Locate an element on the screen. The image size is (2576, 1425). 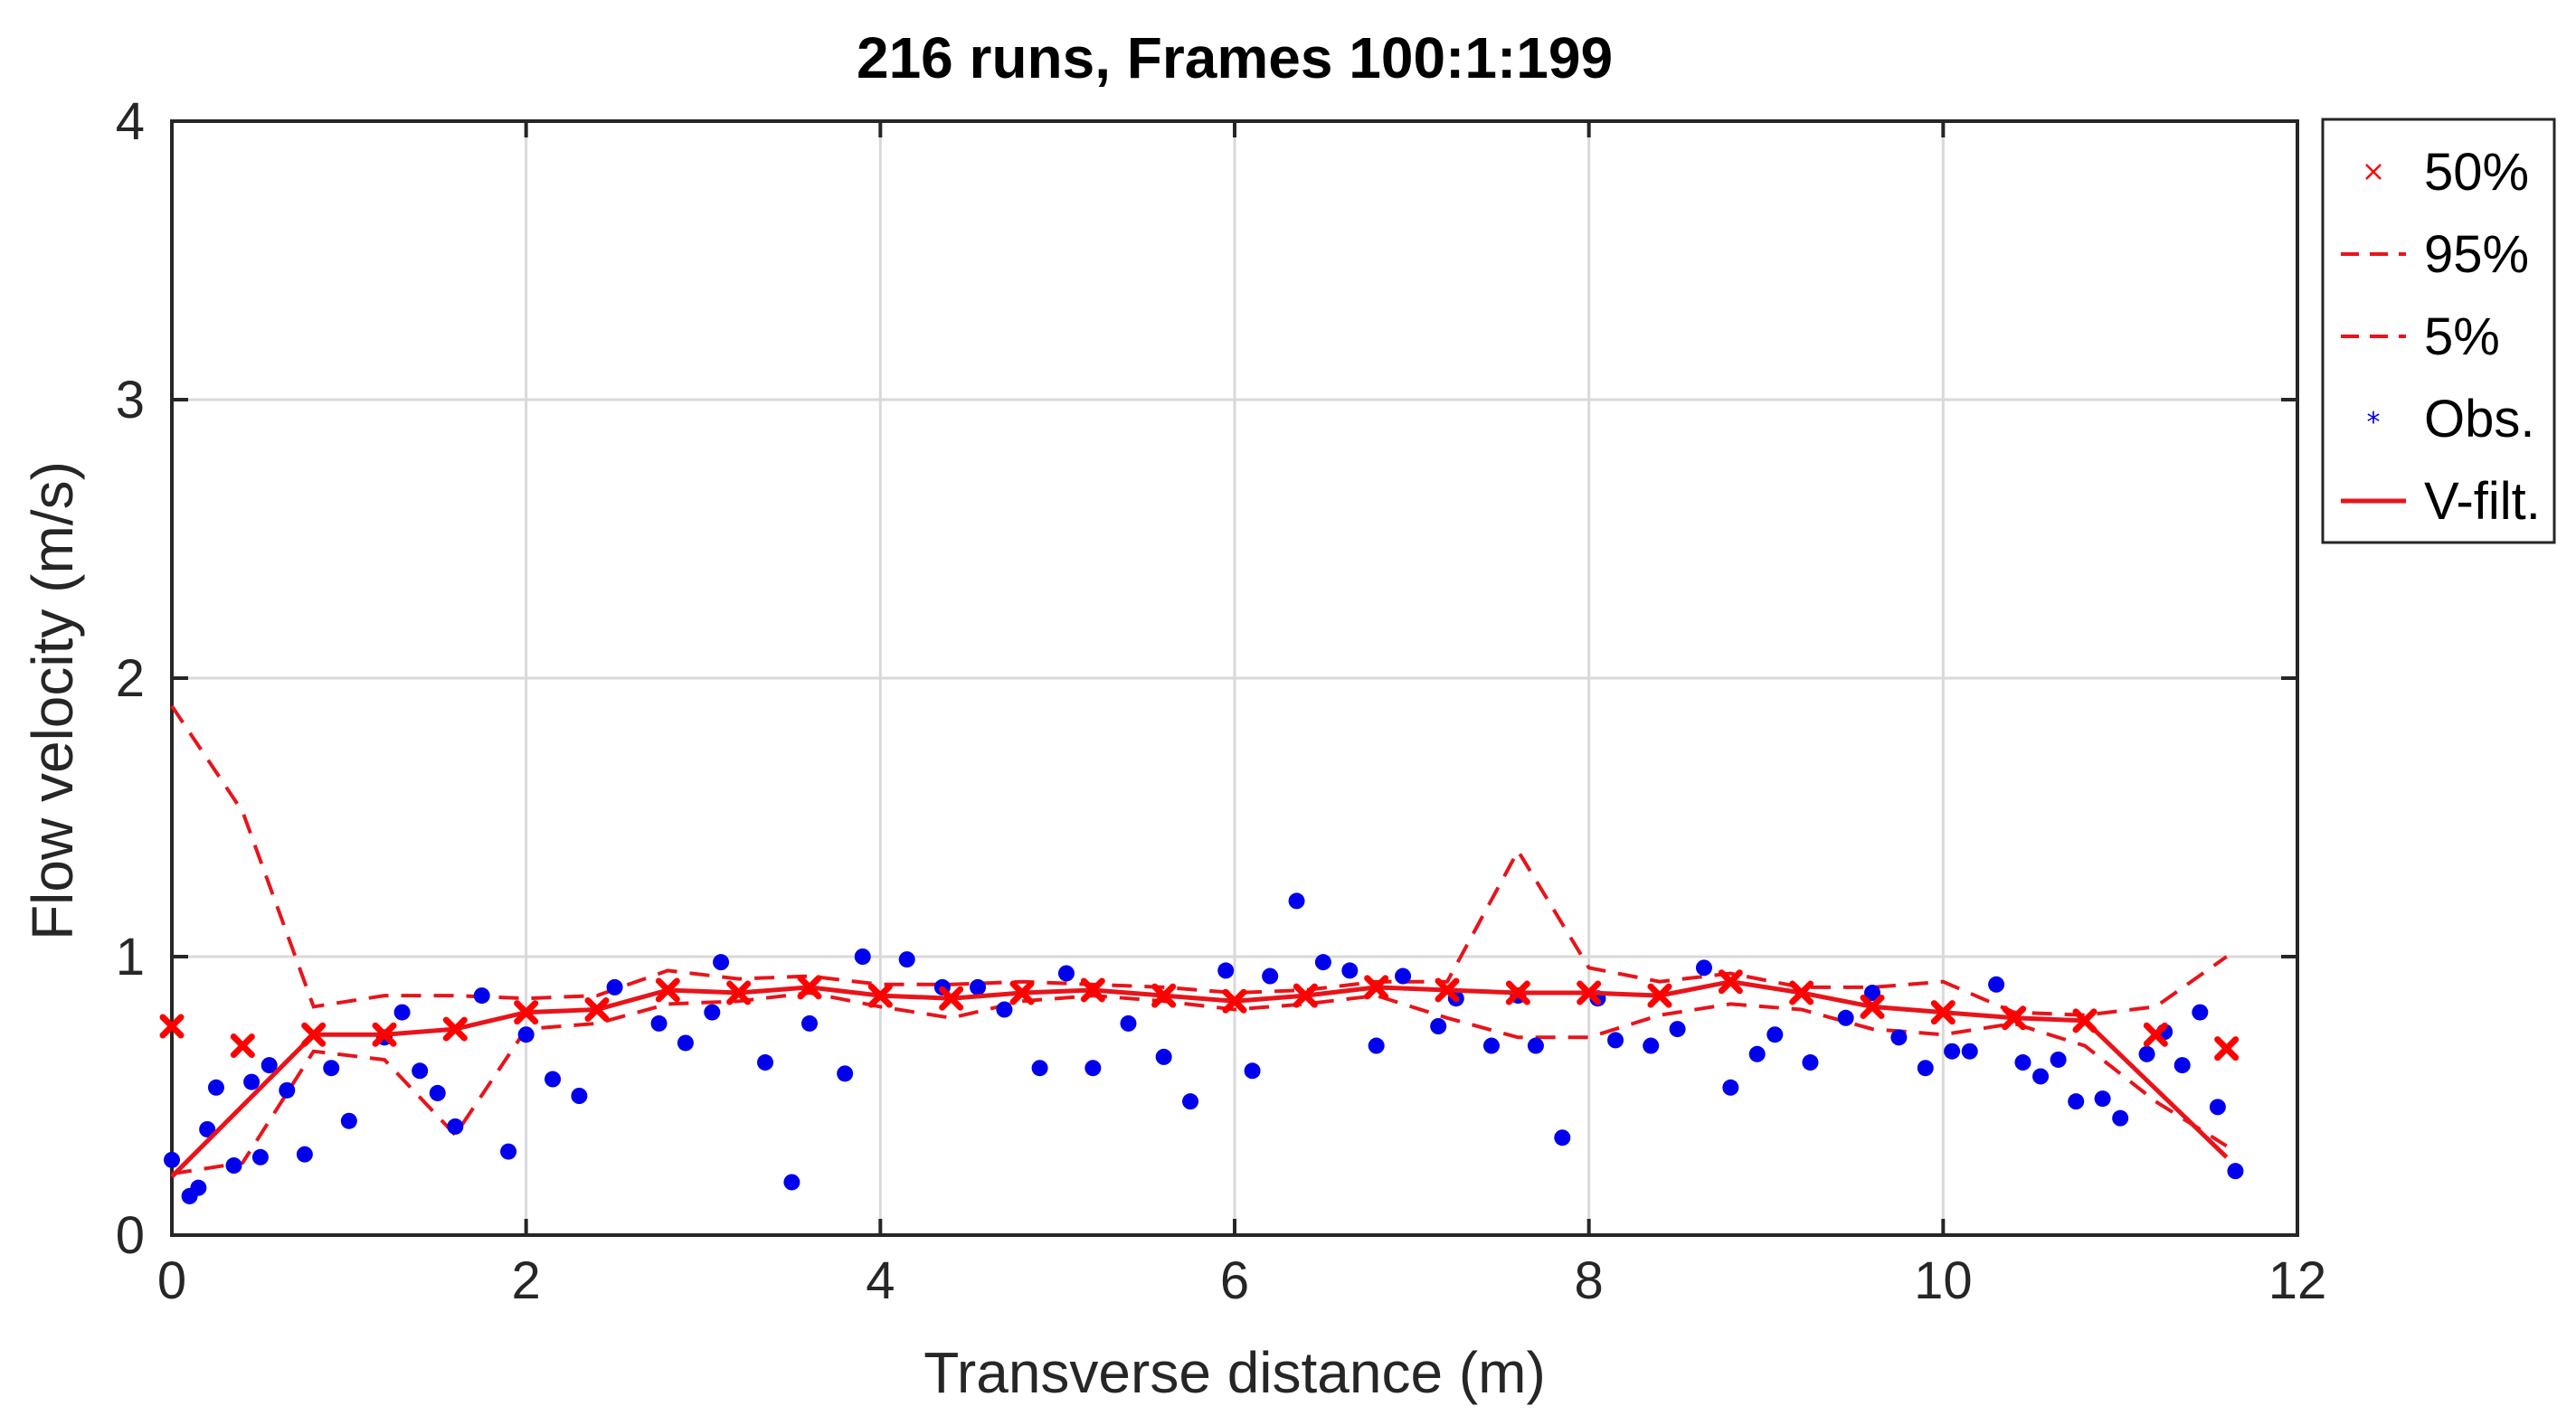
y-axis-label: Flow velocity (m/s) is located at coordinates (52, 700).